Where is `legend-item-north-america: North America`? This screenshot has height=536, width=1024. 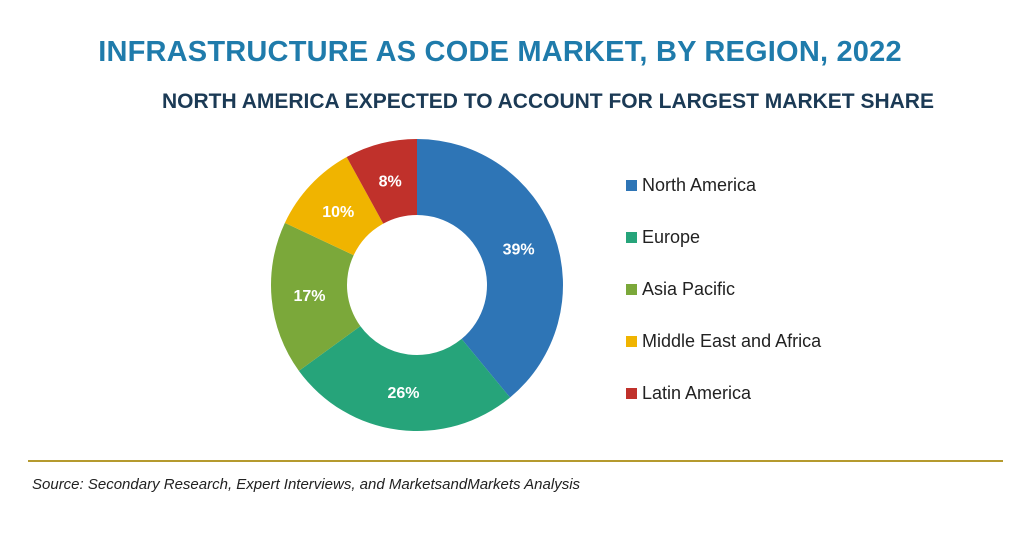 legend-item-north-america: North America is located at coordinates (723, 185).